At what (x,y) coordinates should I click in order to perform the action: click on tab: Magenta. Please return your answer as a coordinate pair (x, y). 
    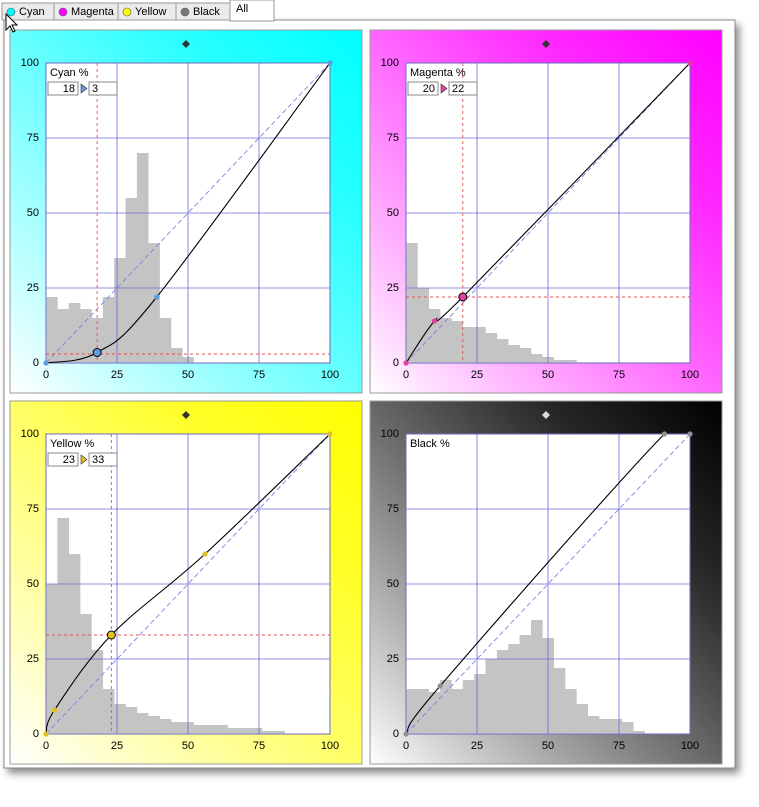
    Looking at the image, I should click on (86, 11).